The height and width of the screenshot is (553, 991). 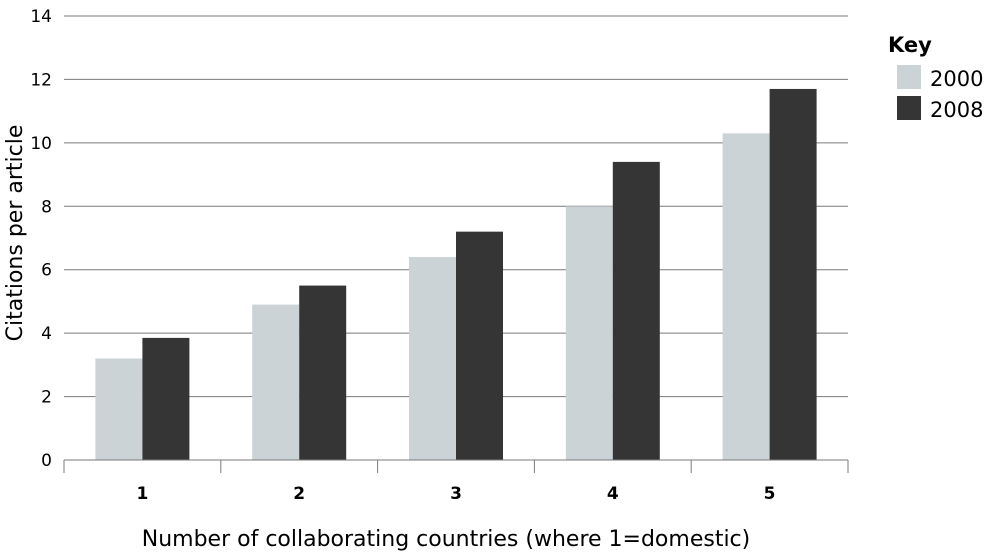 I want to click on y-tick-label-2: 2, so click(x=46, y=398).